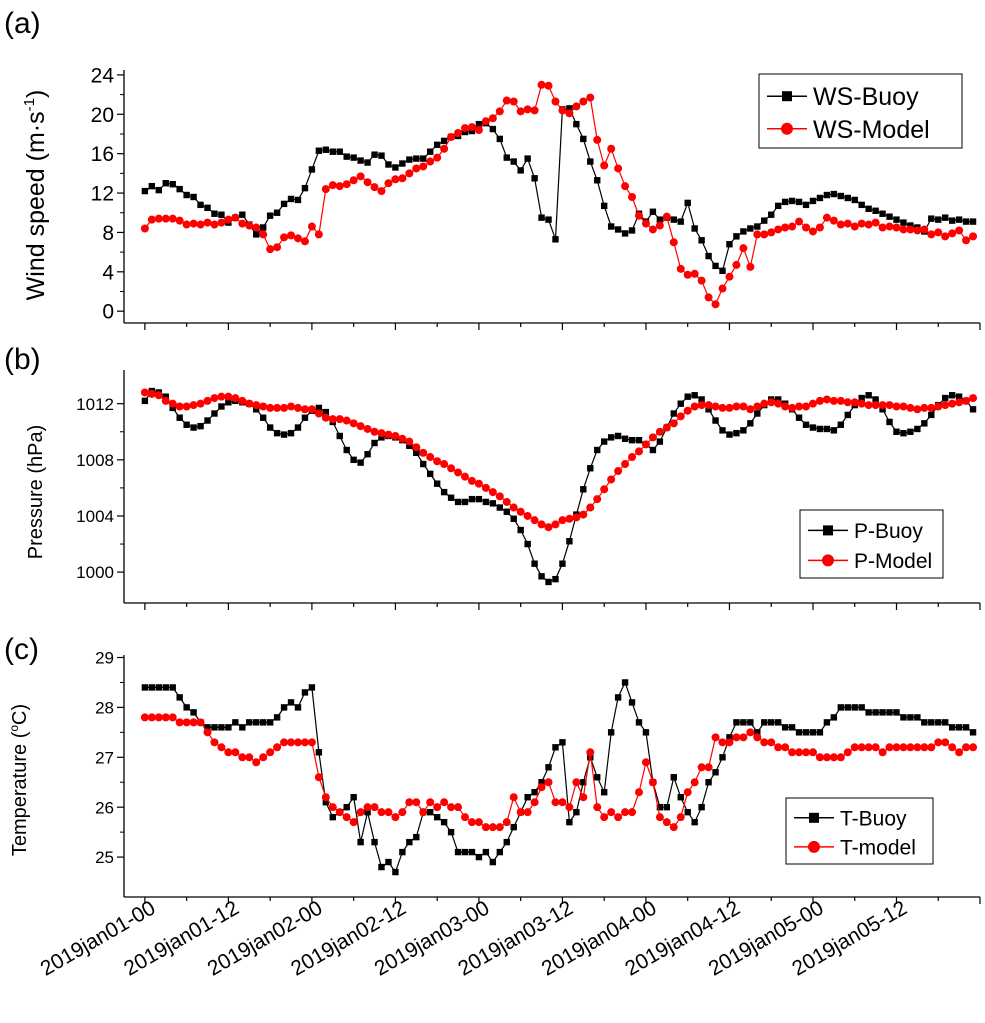  Describe the element at coordinates (102, 115) in the screenshot. I see `y-tick-label: 20` at that location.